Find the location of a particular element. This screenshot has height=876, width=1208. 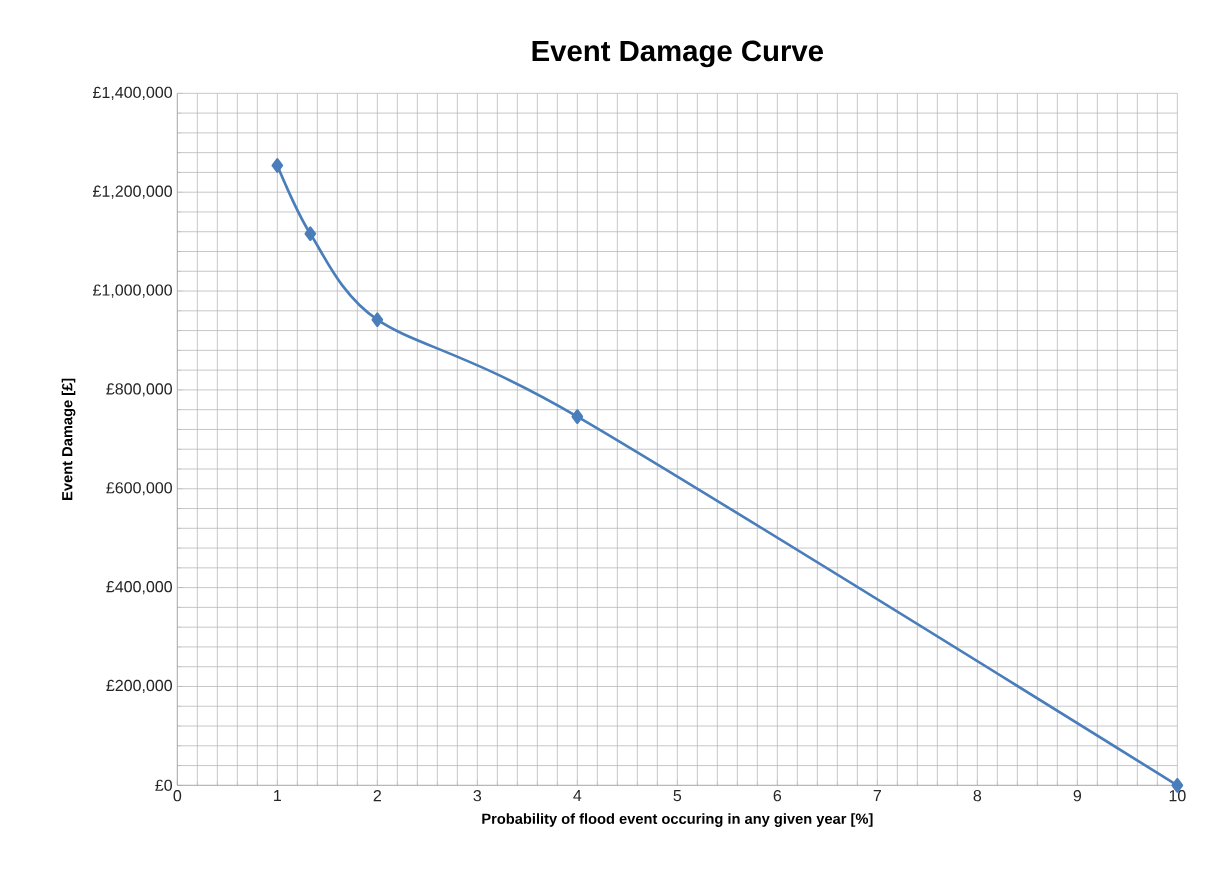

y-tick-label: £200,000 is located at coordinates (139, 686).